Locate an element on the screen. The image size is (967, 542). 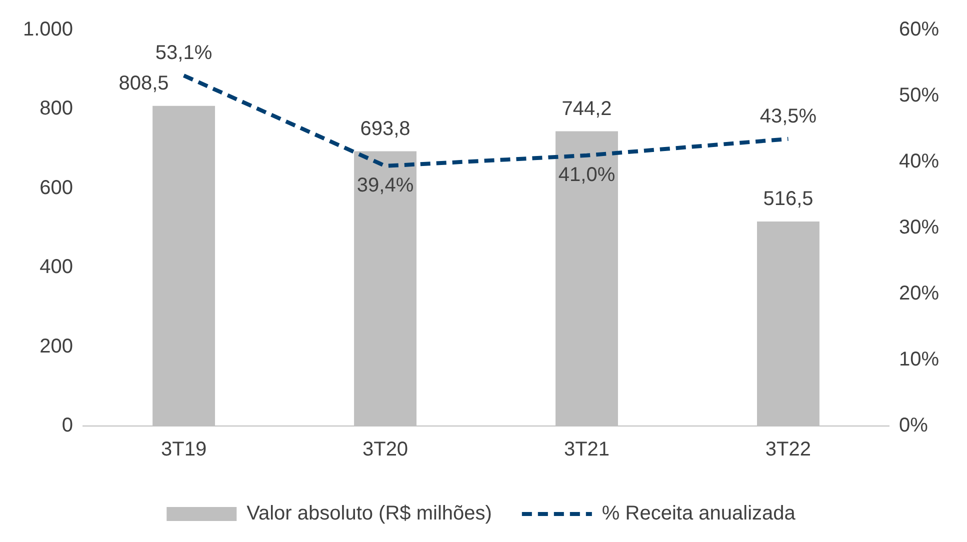
data-label: 808,5 is located at coordinates (143, 83).